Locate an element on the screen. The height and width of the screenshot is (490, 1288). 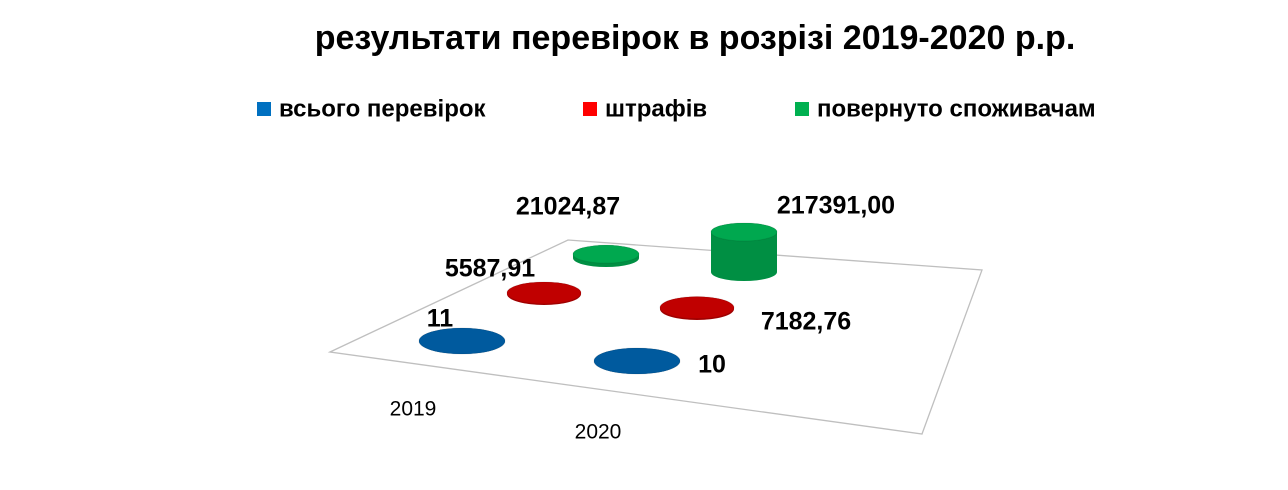
legend-label: всього перевірок is located at coordinates (383, 108).